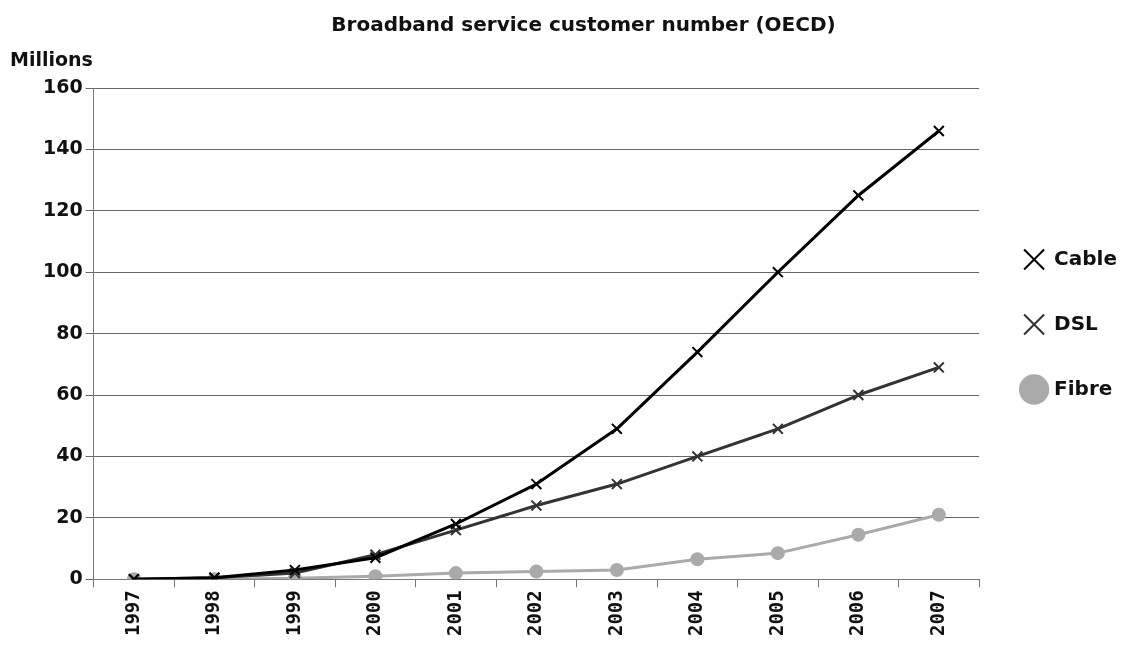 Image resolution: width=1147 pixels, height=649 pixels. Describe the element at coordinates (69, 392) in the screenshot. I see `y-tick-label: 60` at that location.